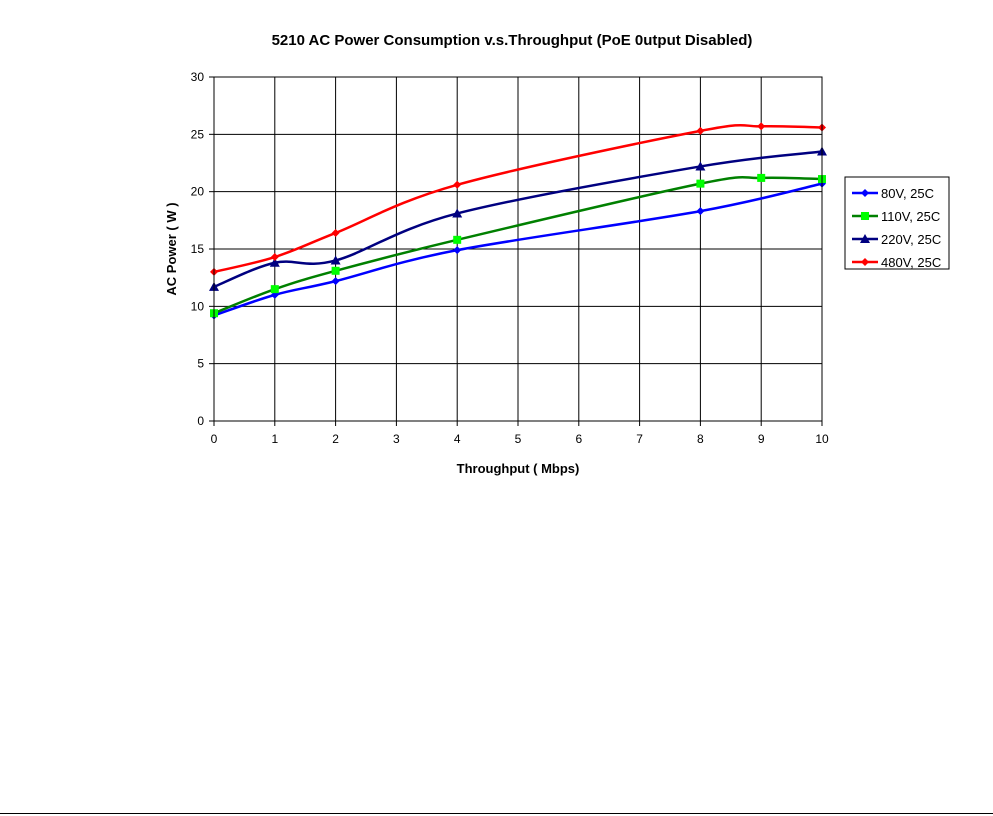 This screenshot has height=816, width=993. Describe the element at coordinates (822, 439) in the screenshot. I see `x-tick-label: 10` at that location.